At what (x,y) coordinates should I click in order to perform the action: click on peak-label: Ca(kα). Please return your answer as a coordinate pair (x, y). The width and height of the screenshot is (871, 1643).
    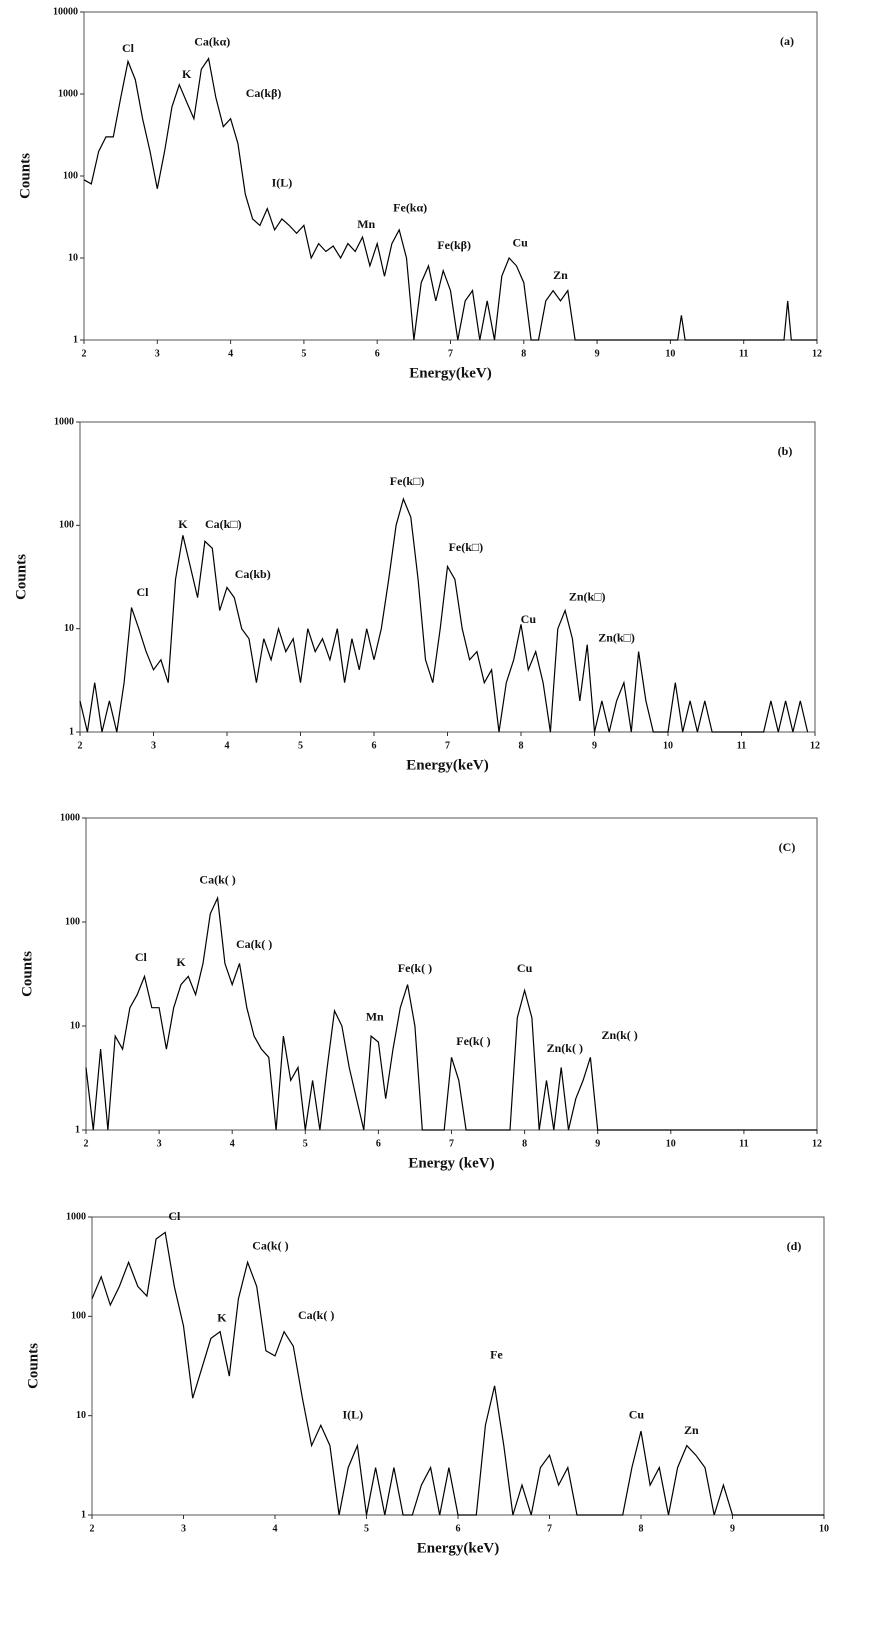
    Looking at the image, I should click on (212, 42).